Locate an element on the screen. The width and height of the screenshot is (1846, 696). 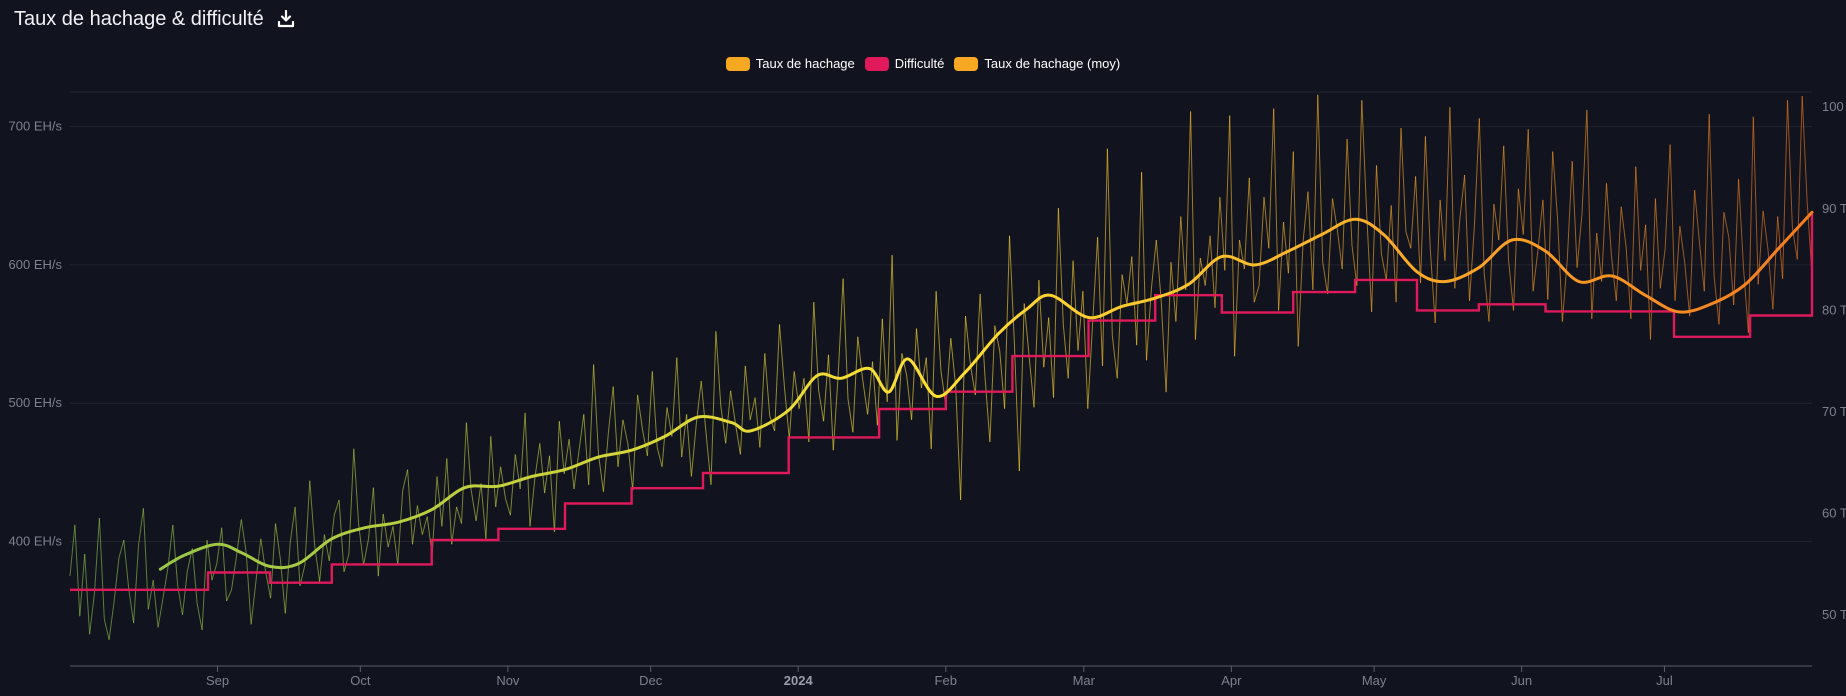
legend-label: Taux de hachage (moy) is located at coordinates (1052, 63).